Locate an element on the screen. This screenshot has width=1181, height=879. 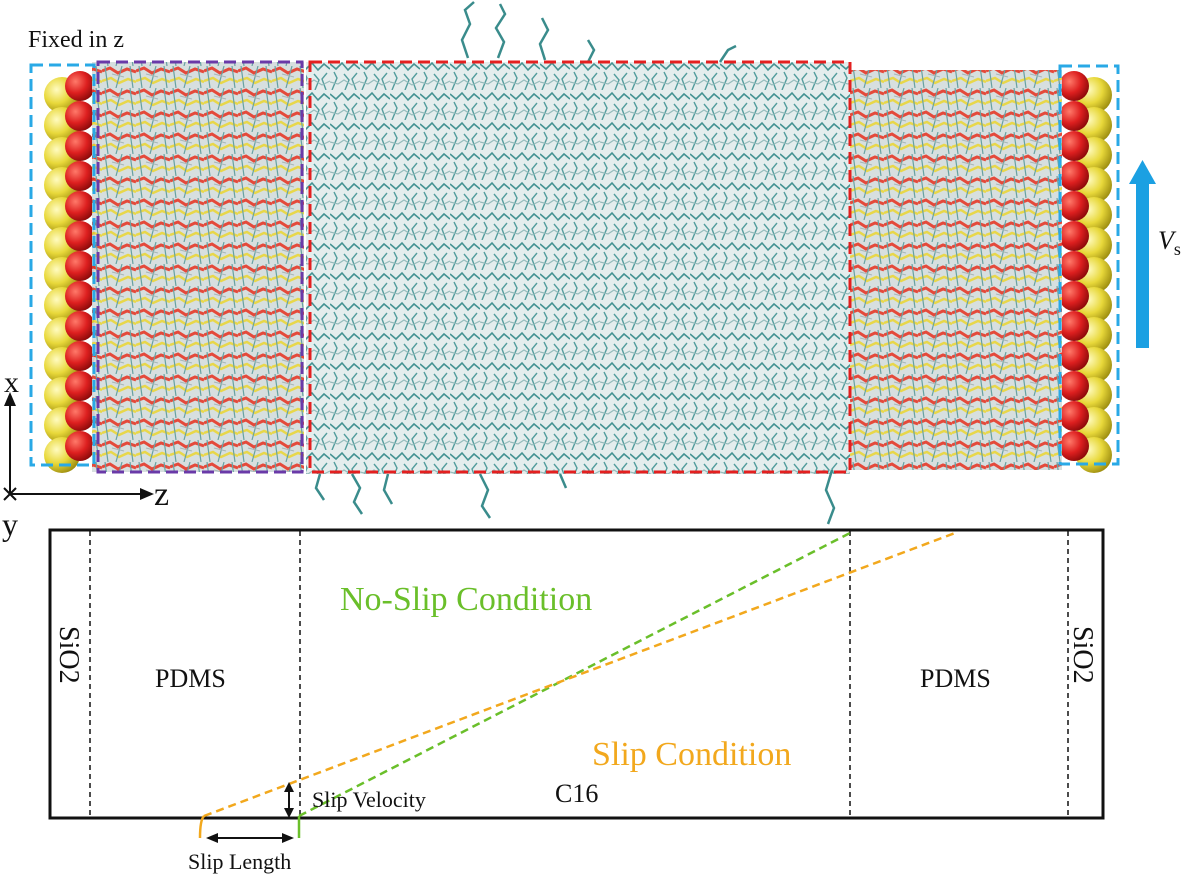
pdms-region-box is located at coordinates (200, 267).